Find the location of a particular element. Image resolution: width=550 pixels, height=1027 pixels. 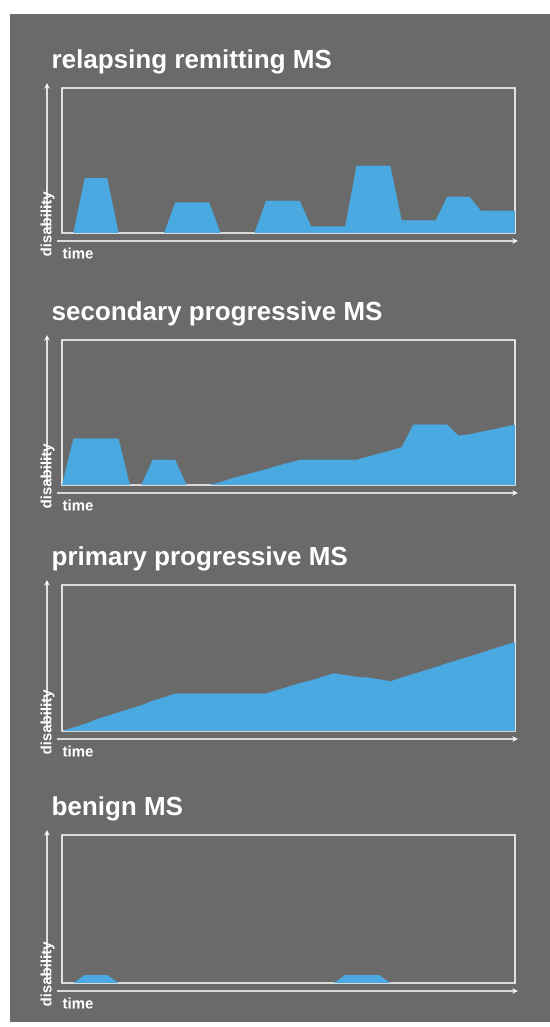

chart-title: primary progressive MS is located at coordinates (200, 558).